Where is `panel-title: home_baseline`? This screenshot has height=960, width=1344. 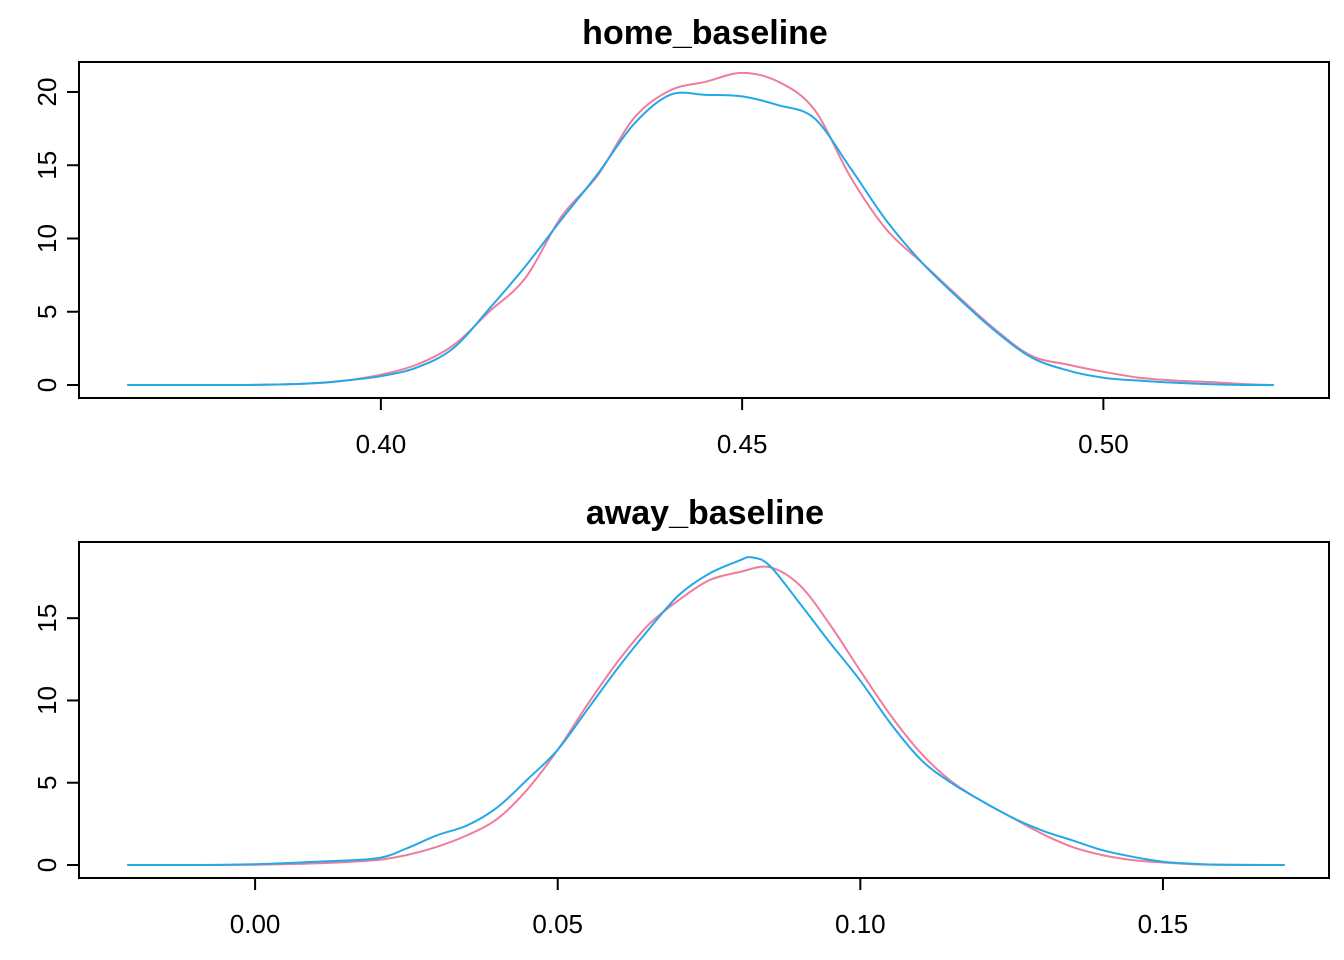
panel-title: home_baseline is located at coordinates (705, 33).